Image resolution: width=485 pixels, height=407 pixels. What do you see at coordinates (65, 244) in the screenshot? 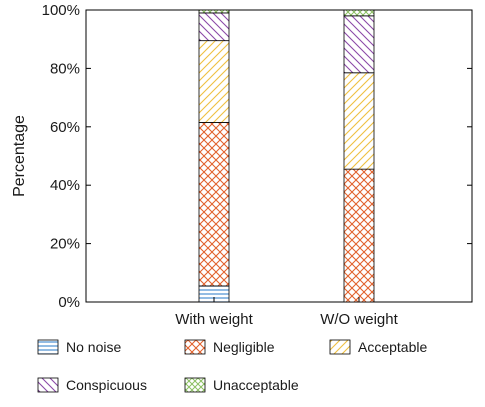
I see `y-tick-label: 20%` at bounding box center [65, 244].